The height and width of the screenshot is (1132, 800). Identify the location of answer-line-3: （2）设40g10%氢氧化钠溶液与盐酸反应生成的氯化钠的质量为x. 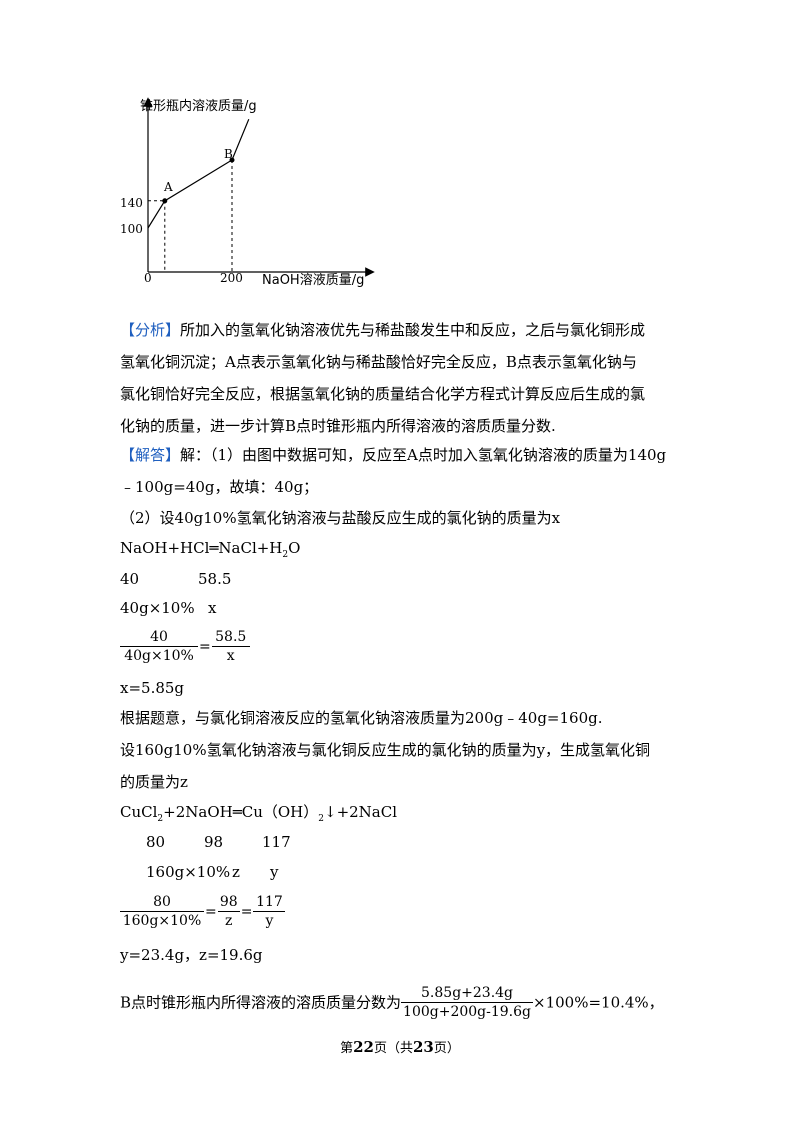
(340, 518).